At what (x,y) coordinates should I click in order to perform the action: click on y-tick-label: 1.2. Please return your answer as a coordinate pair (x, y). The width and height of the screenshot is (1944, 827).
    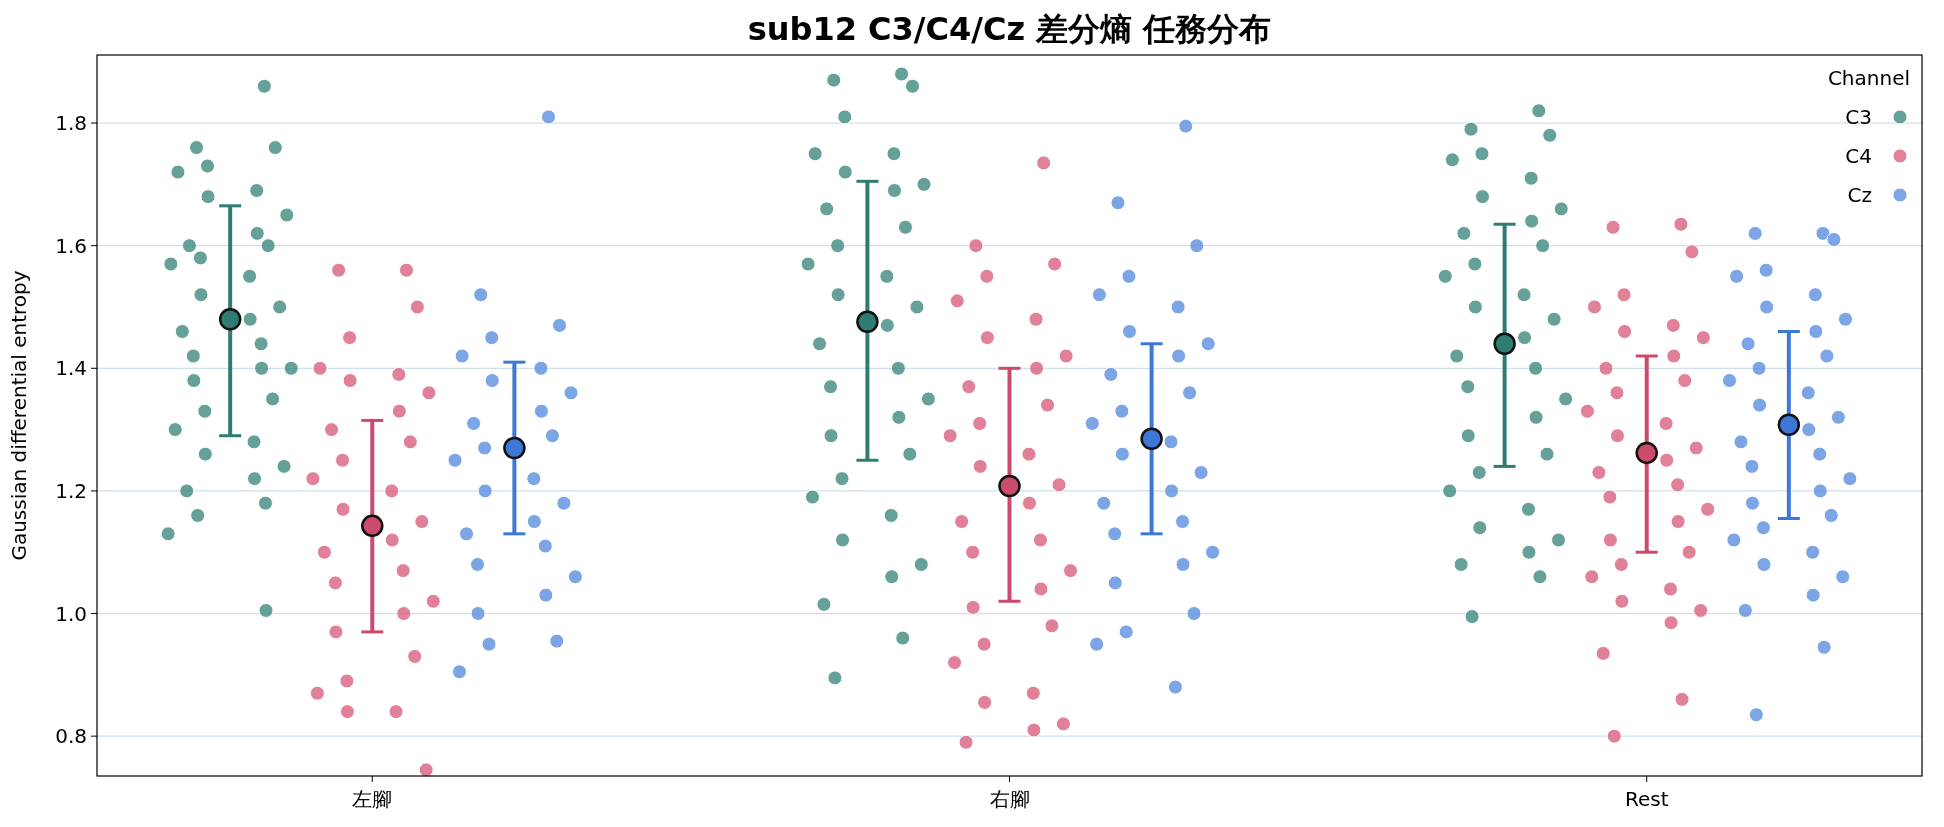
    Looking at the image, I should click on (71, 490).